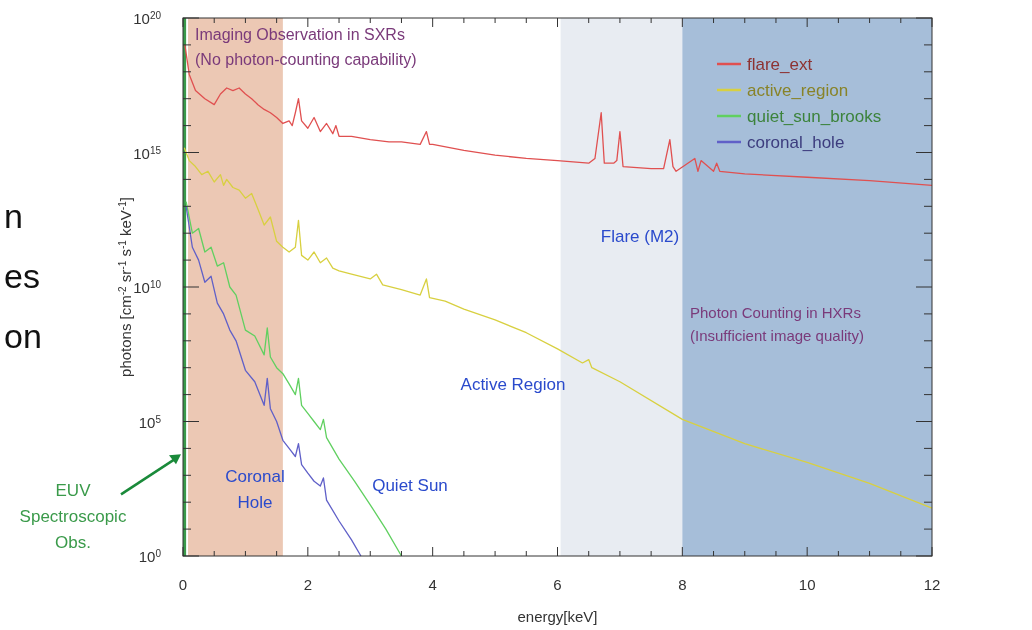  Describe the element at coordinates (777, 324) in the screenshot. I see `annotation: Photon Counting in HXRs (Insufficient image quality)` at that location.